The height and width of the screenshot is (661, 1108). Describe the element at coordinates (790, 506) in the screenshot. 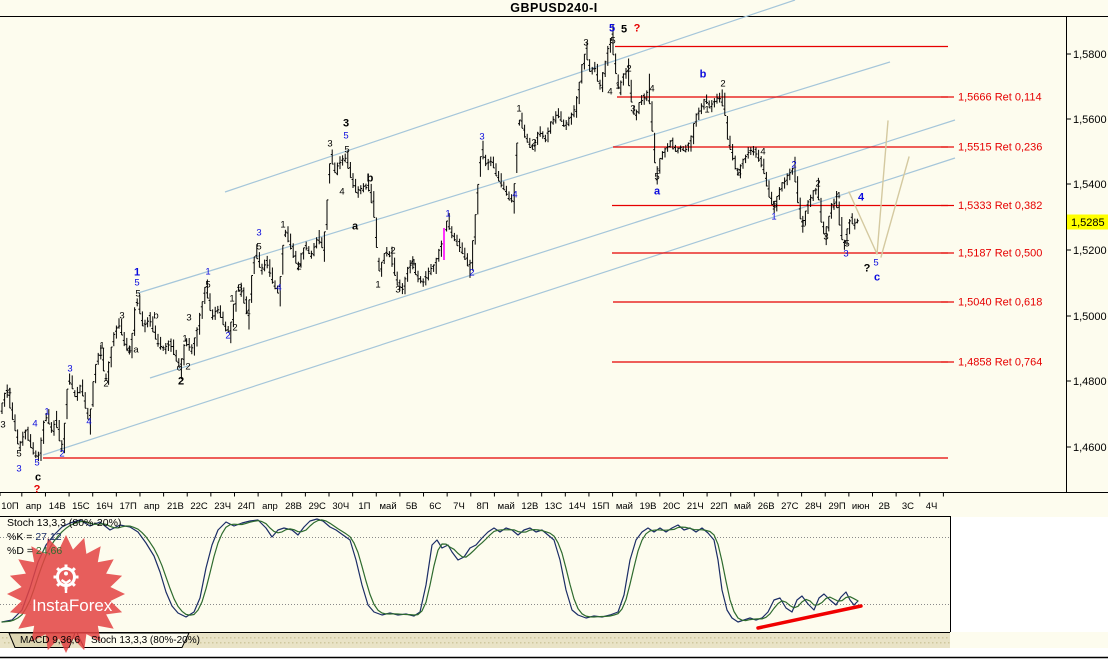

I see `time-axis-label: 27С` at that location.